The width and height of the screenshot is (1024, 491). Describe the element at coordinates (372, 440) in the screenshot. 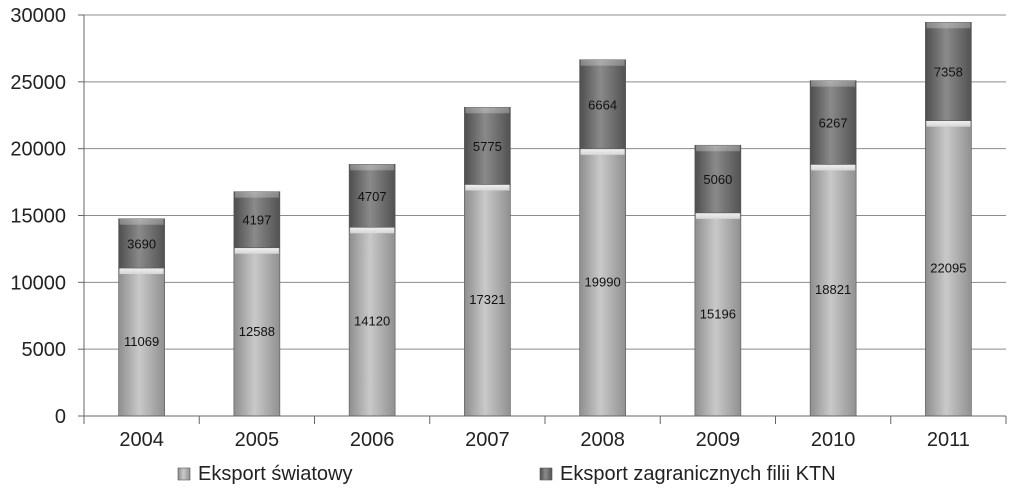

I see `x-tick-label: 2006` at that location.